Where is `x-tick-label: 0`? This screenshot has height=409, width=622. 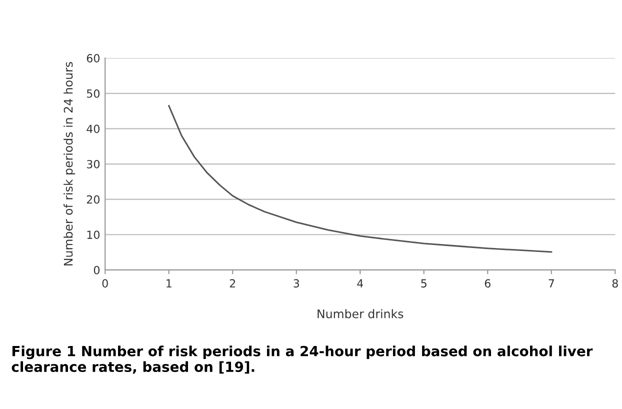 x-tick-label: 0 is located at coordinates (105, 283).